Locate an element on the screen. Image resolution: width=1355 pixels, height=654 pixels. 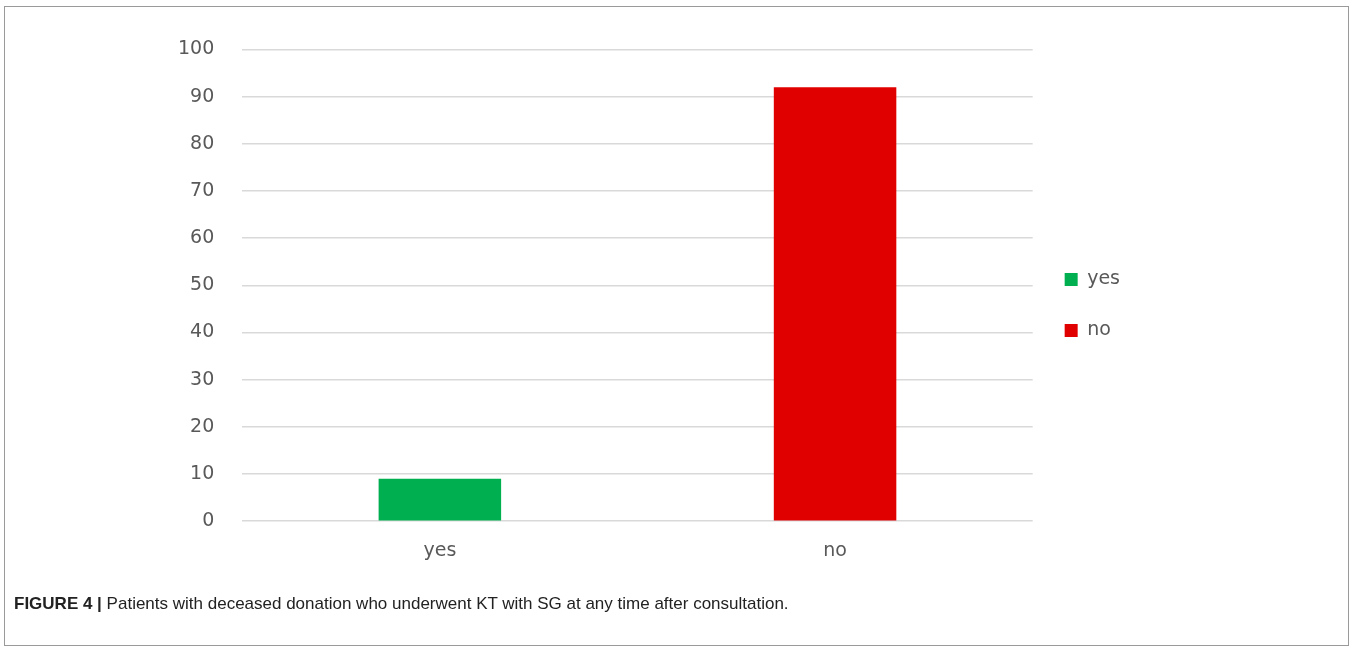
y-tick-label: 80 is located at coordinates (202, 141).